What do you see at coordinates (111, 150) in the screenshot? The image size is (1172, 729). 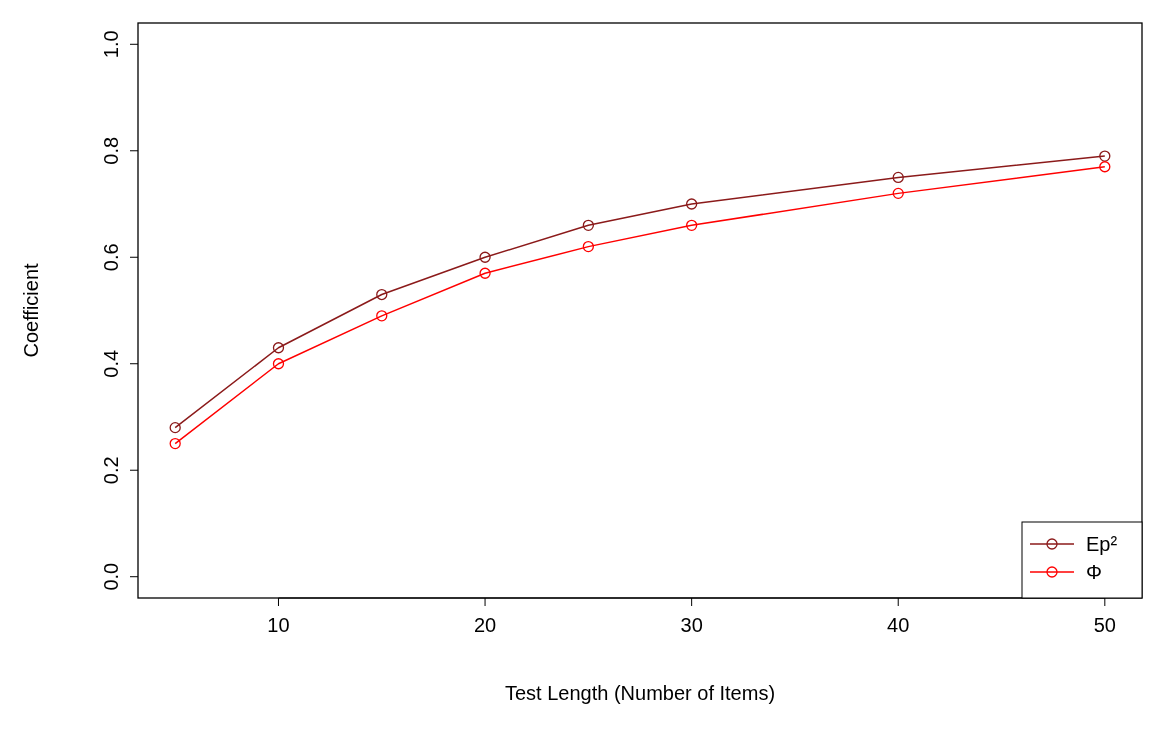 I see `y-tick-label: 0.8` at bounding box center [111, 150].